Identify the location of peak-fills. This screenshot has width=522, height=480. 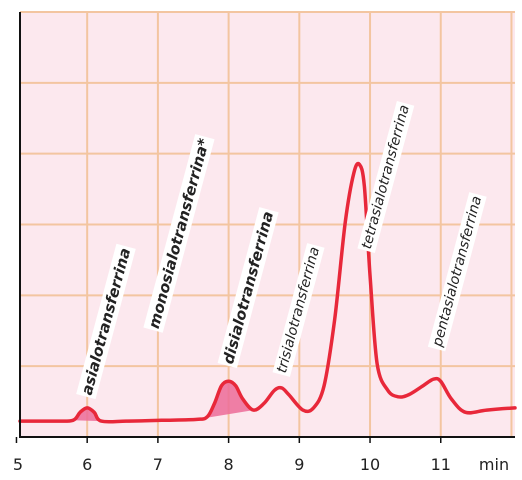
(163, 401).